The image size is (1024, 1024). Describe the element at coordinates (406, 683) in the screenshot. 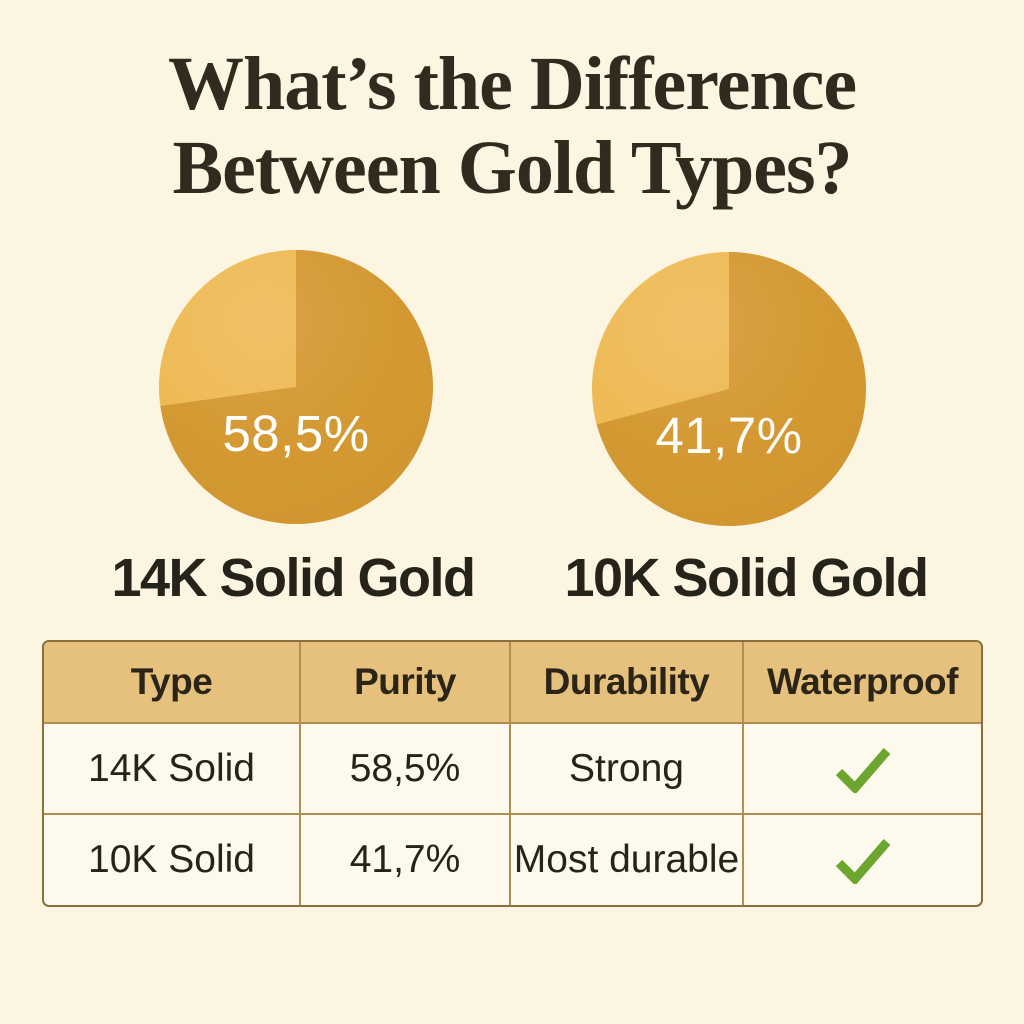

I see `column-header-purity: Purity` at that location.